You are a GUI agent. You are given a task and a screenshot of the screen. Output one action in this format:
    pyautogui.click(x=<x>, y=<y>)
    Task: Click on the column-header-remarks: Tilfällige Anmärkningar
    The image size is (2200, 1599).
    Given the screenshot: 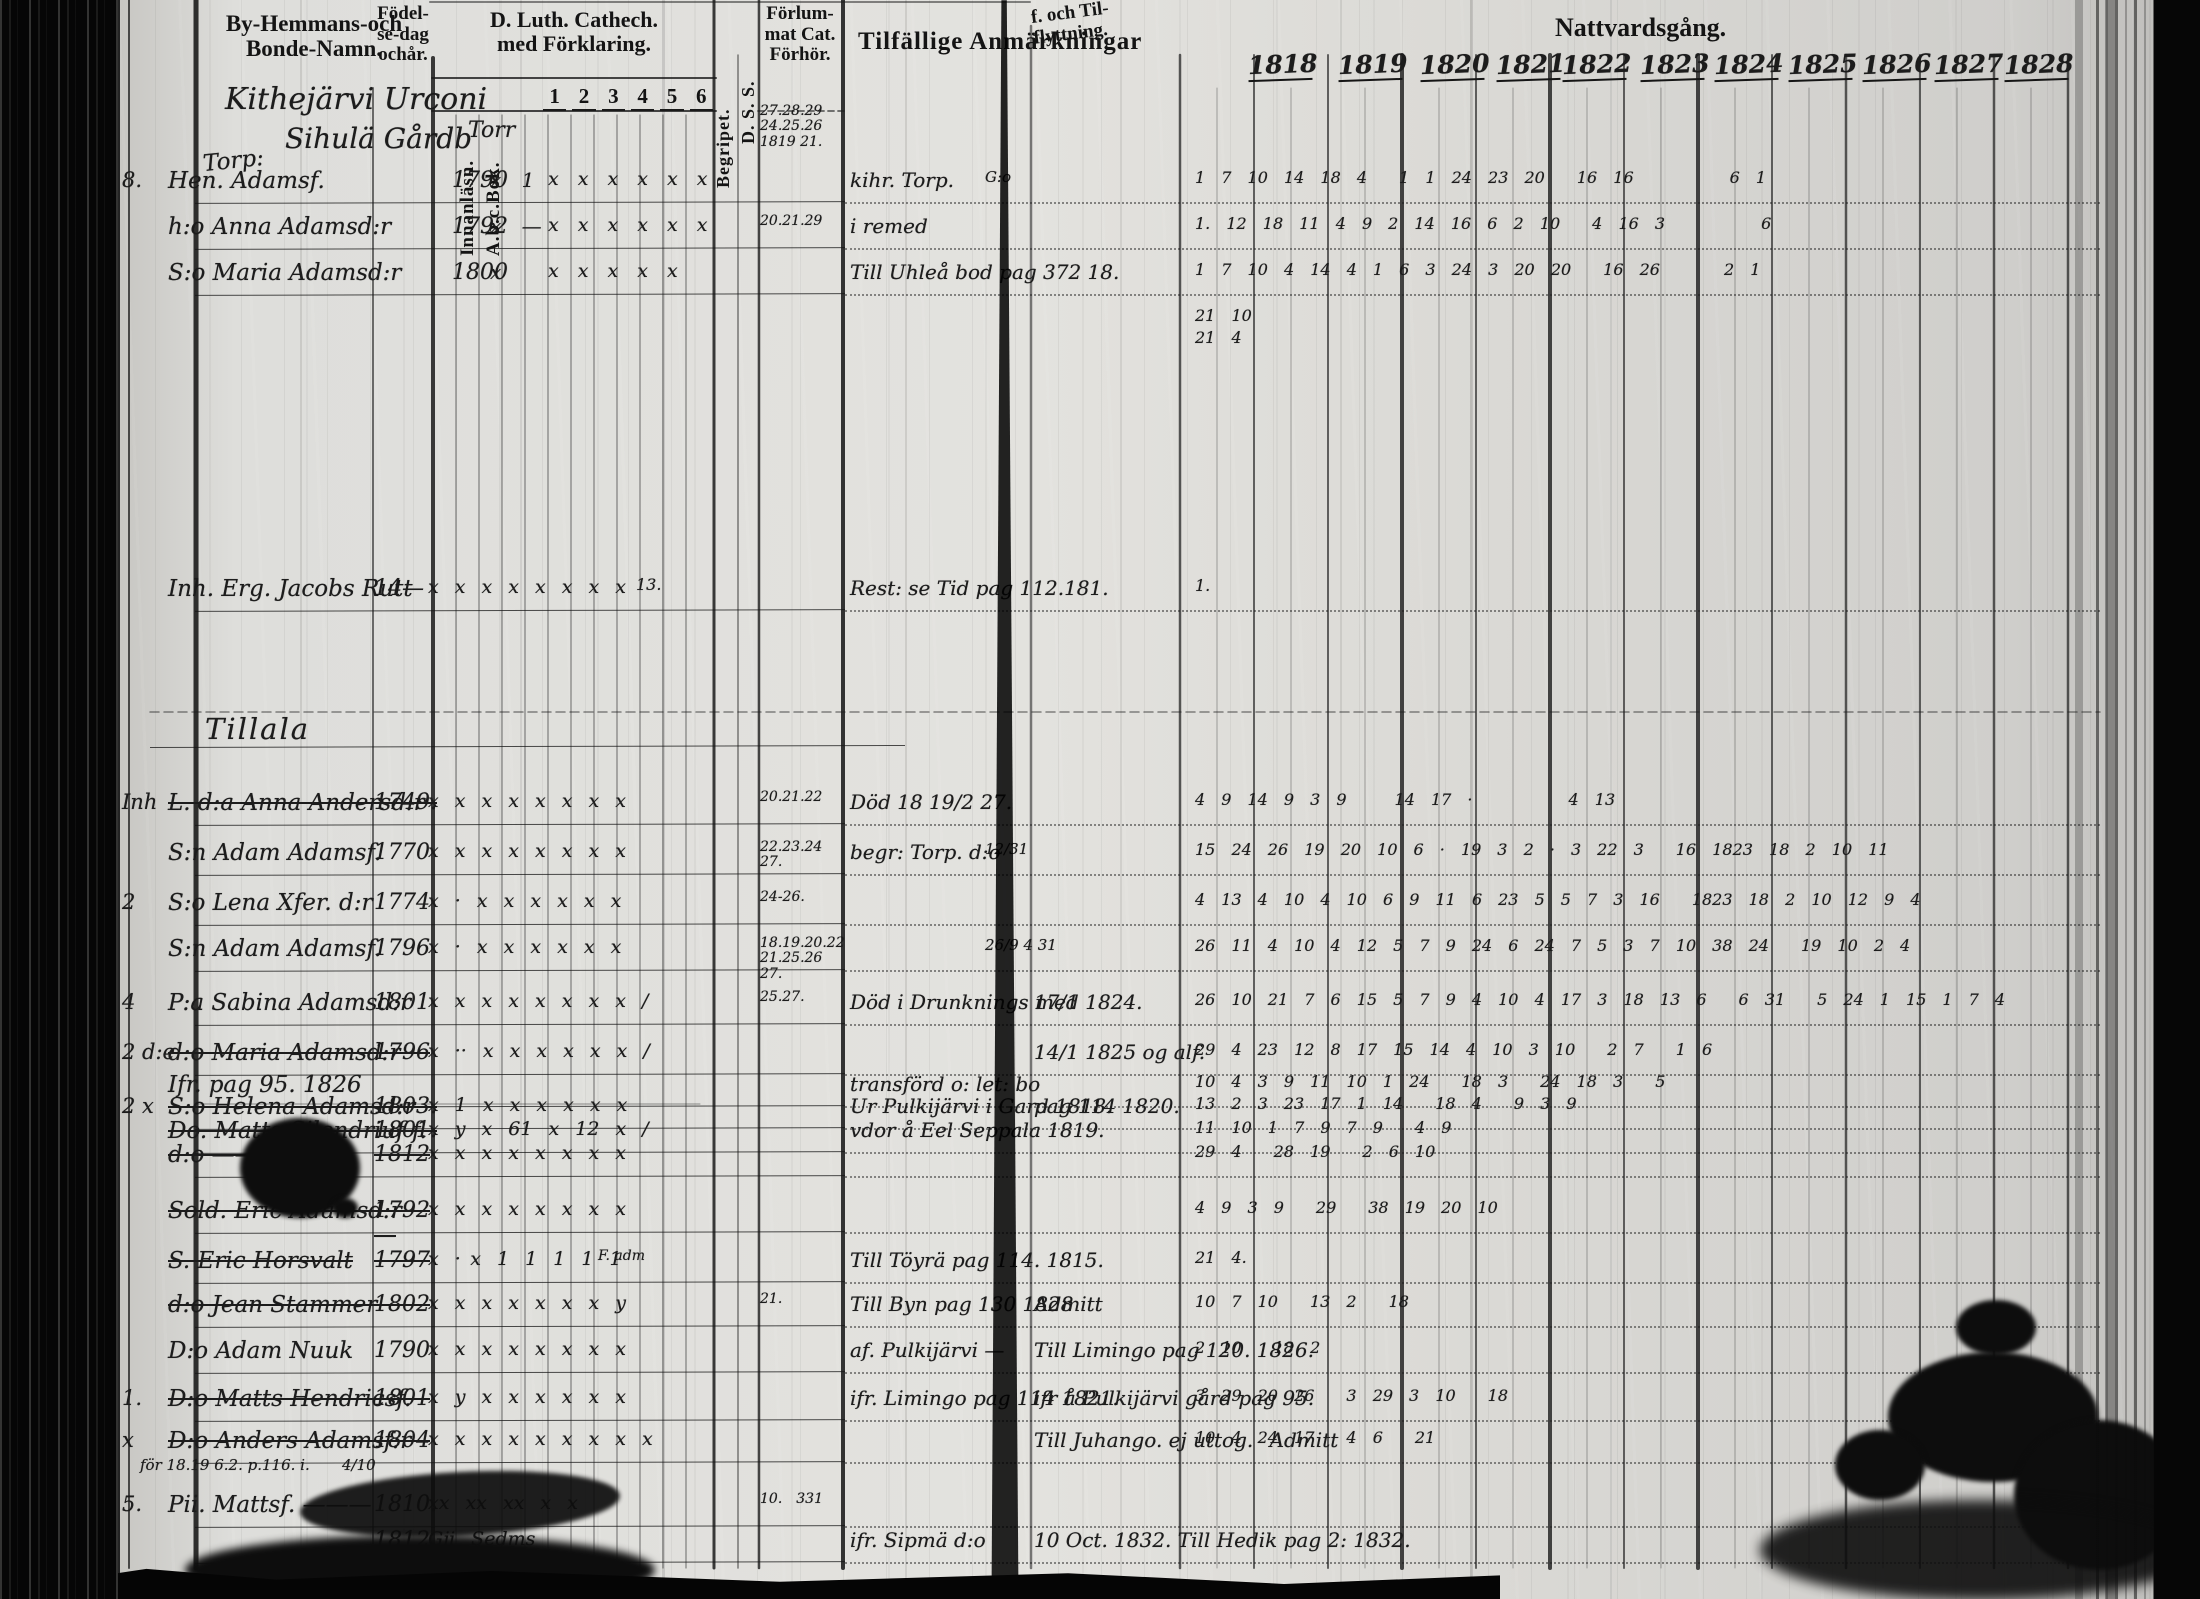 What is the action you would take?
    pyautogui.click(x=1000, y=41)
    